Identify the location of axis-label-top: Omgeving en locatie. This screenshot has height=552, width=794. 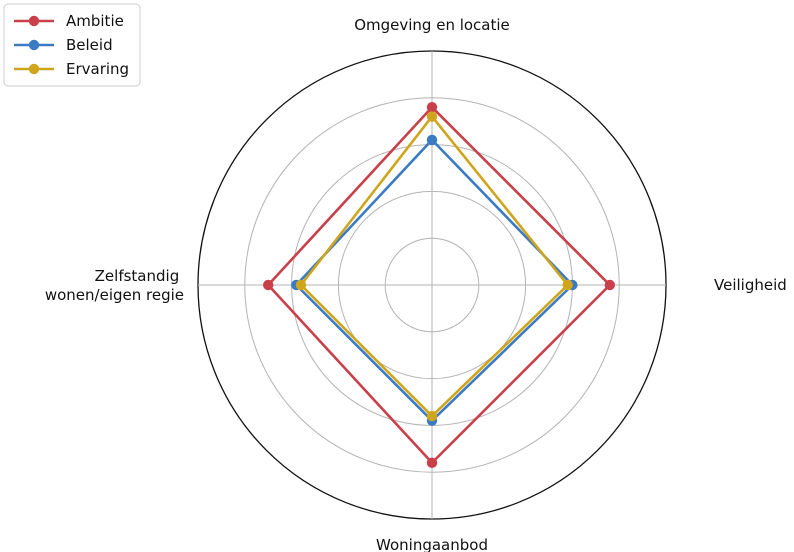
(432, 25).